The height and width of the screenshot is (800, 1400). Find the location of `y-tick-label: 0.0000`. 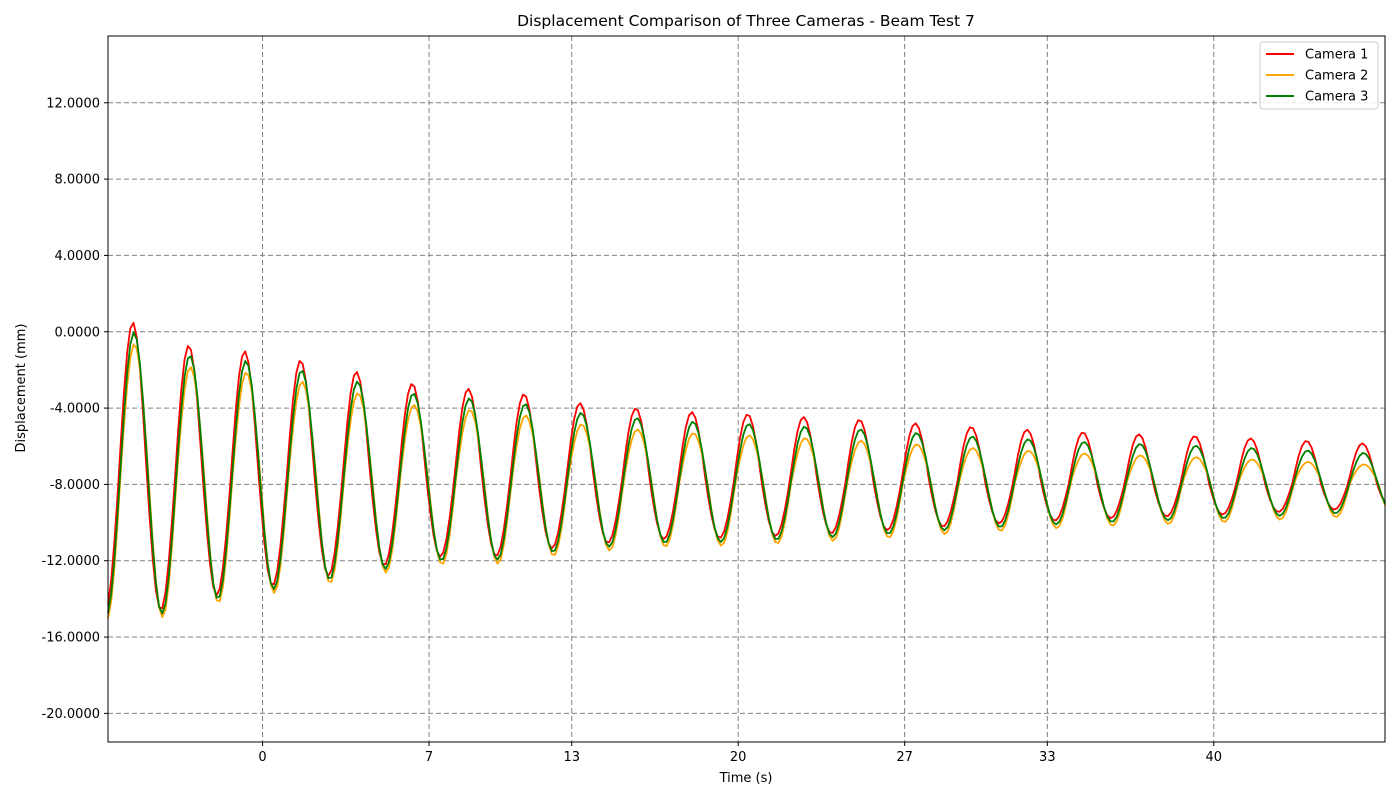

y-tick-label: 0.0000 is located at coordinates (78, 332).